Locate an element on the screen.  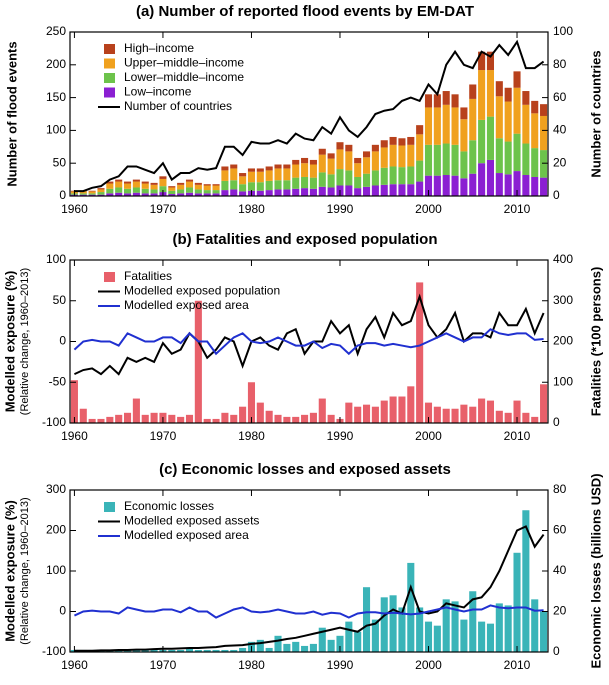
legend-label: High–income is located at coordinates (159, 48).